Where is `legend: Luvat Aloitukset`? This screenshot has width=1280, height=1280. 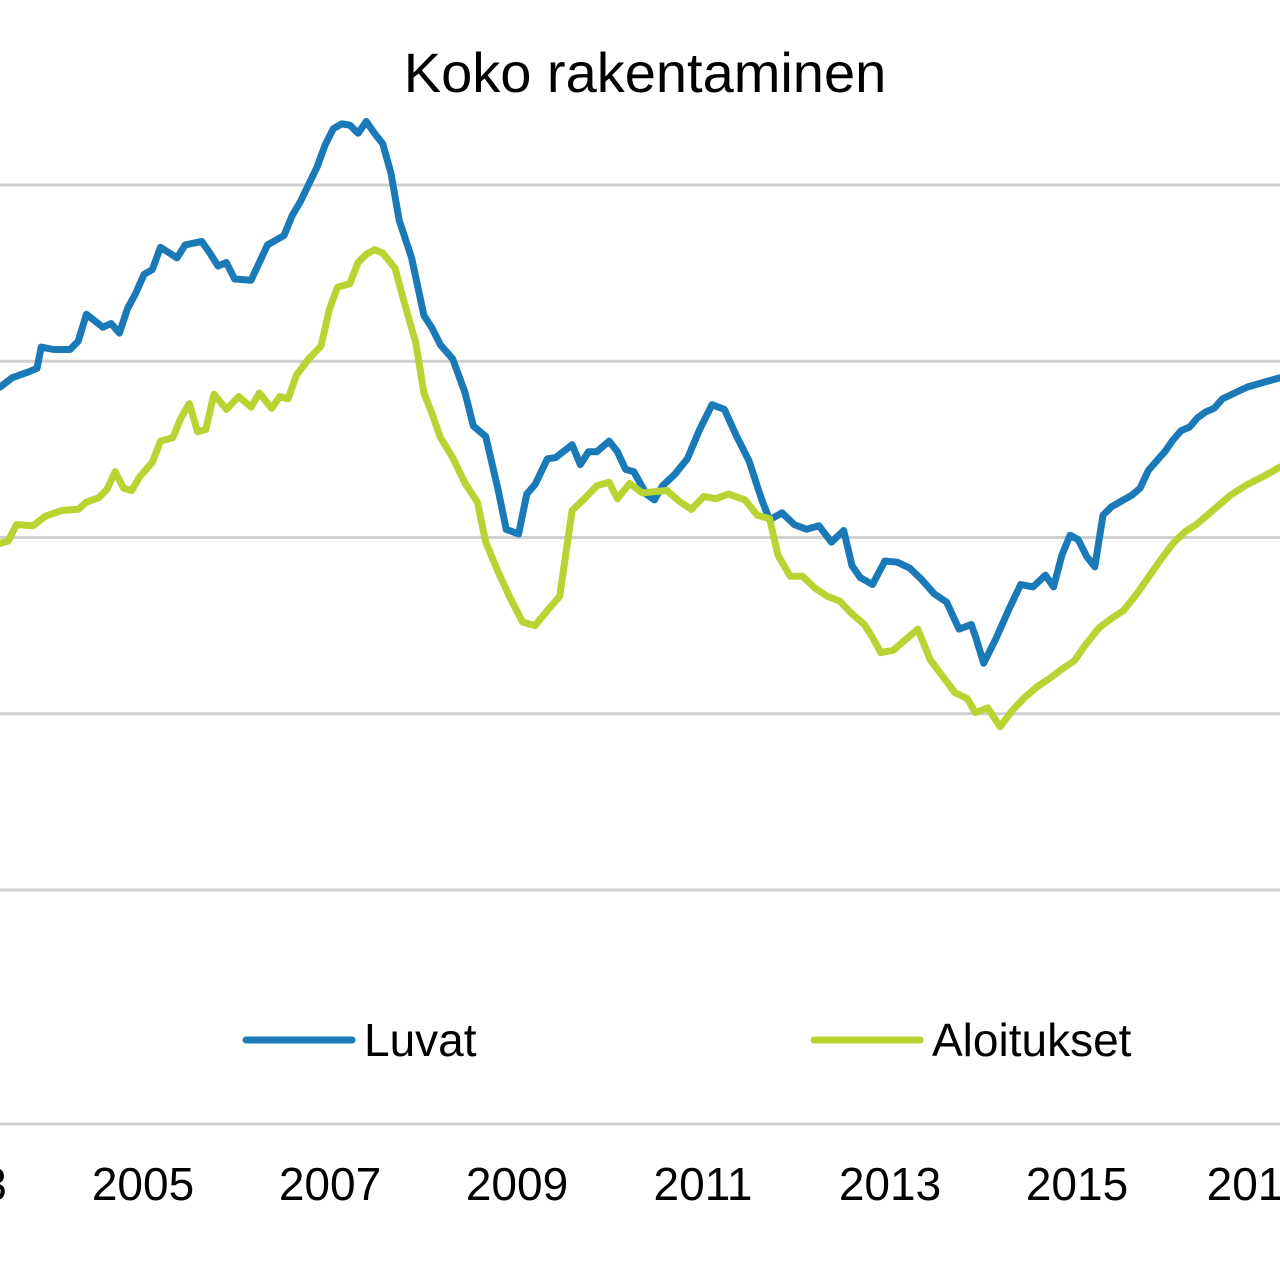 legend: Luvat Aloitukset is located at coordinates (687, 1040).